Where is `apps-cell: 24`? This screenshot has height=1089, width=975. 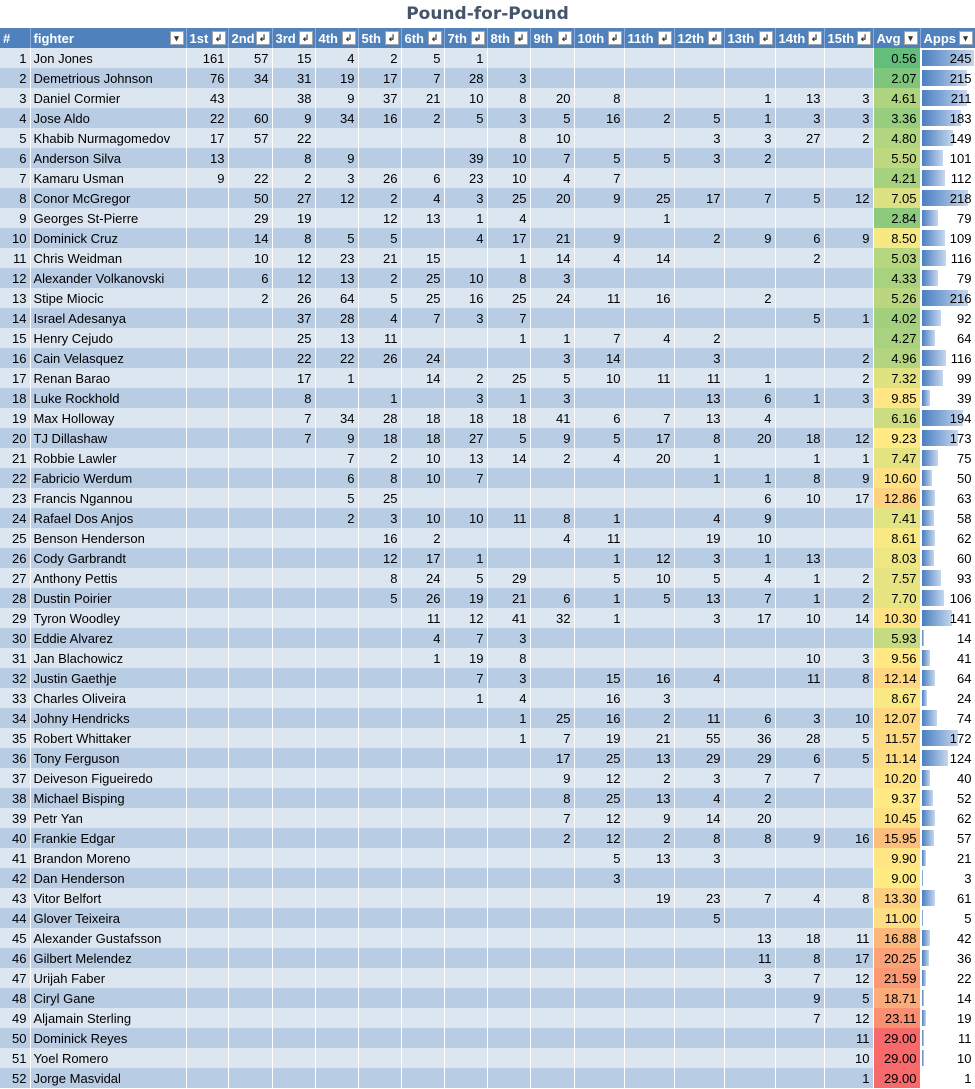
apps-cell: 24 is located at coordinates (947, 698).